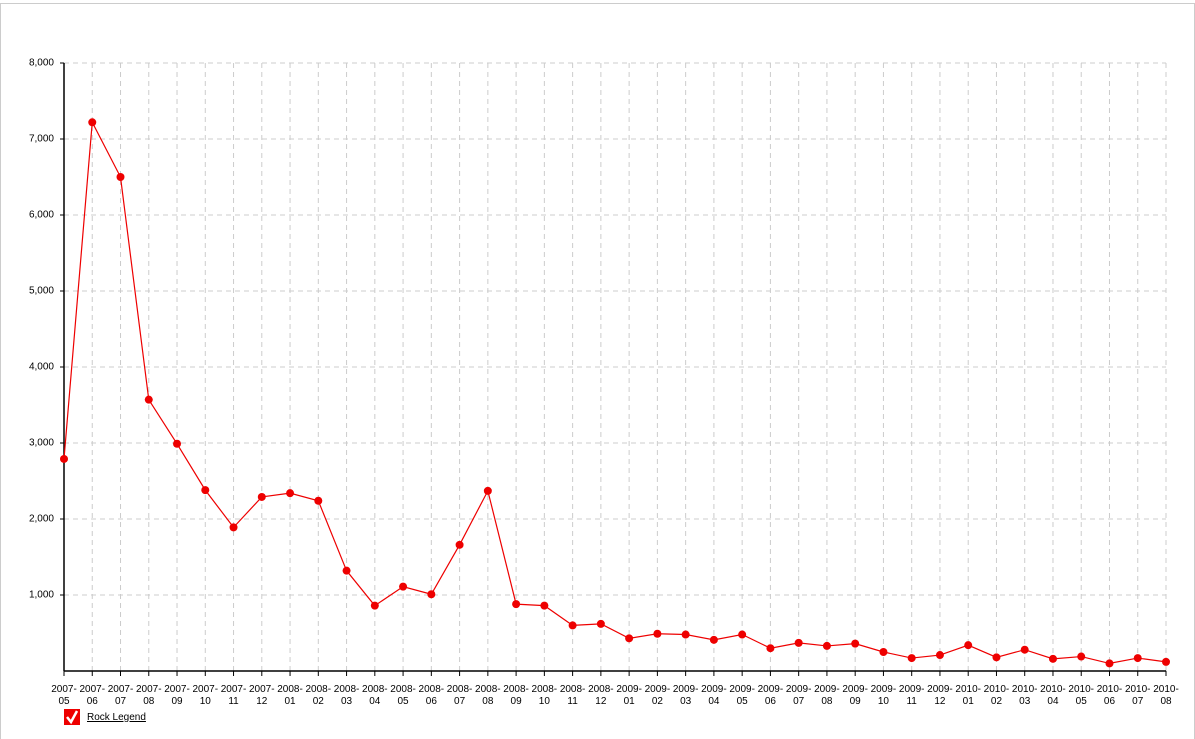 The height and width of the screenshot is (739, 1195). Describe the element at coordinates (41, 519) in the screenshot. I see `y-tick-label: 2,000` at that location.